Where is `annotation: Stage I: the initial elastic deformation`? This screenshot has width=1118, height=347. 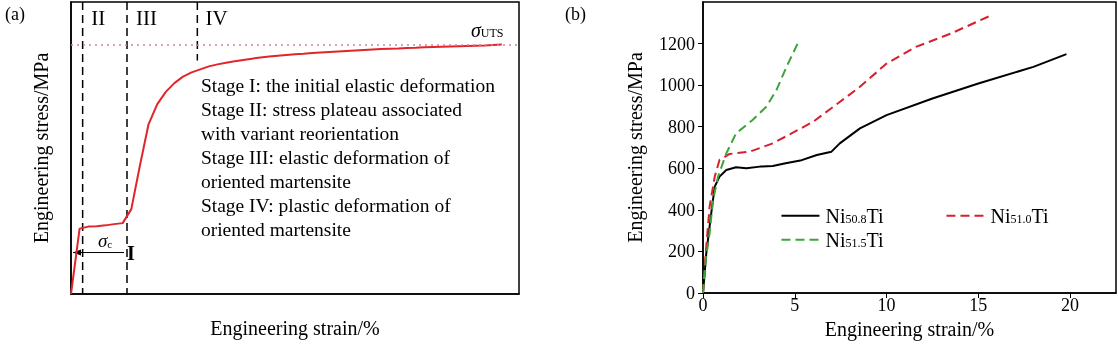 annotation: Stage I: the initial elastic deformation is located at coordinates (348, 86).